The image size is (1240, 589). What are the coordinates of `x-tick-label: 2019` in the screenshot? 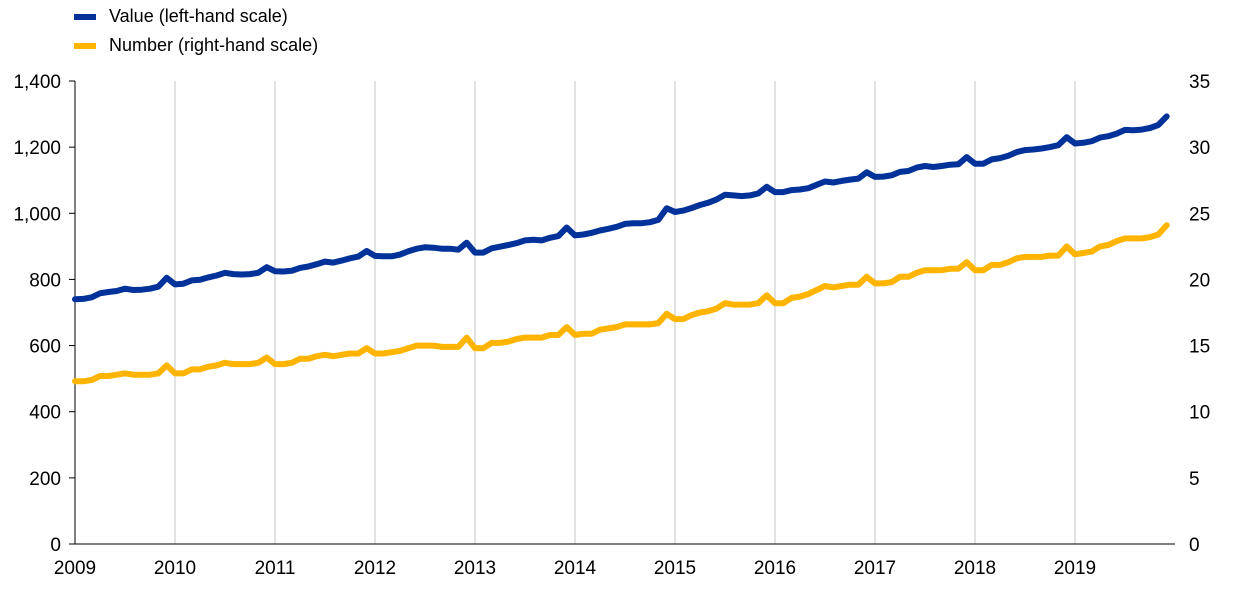 It's located at (1075, 568).